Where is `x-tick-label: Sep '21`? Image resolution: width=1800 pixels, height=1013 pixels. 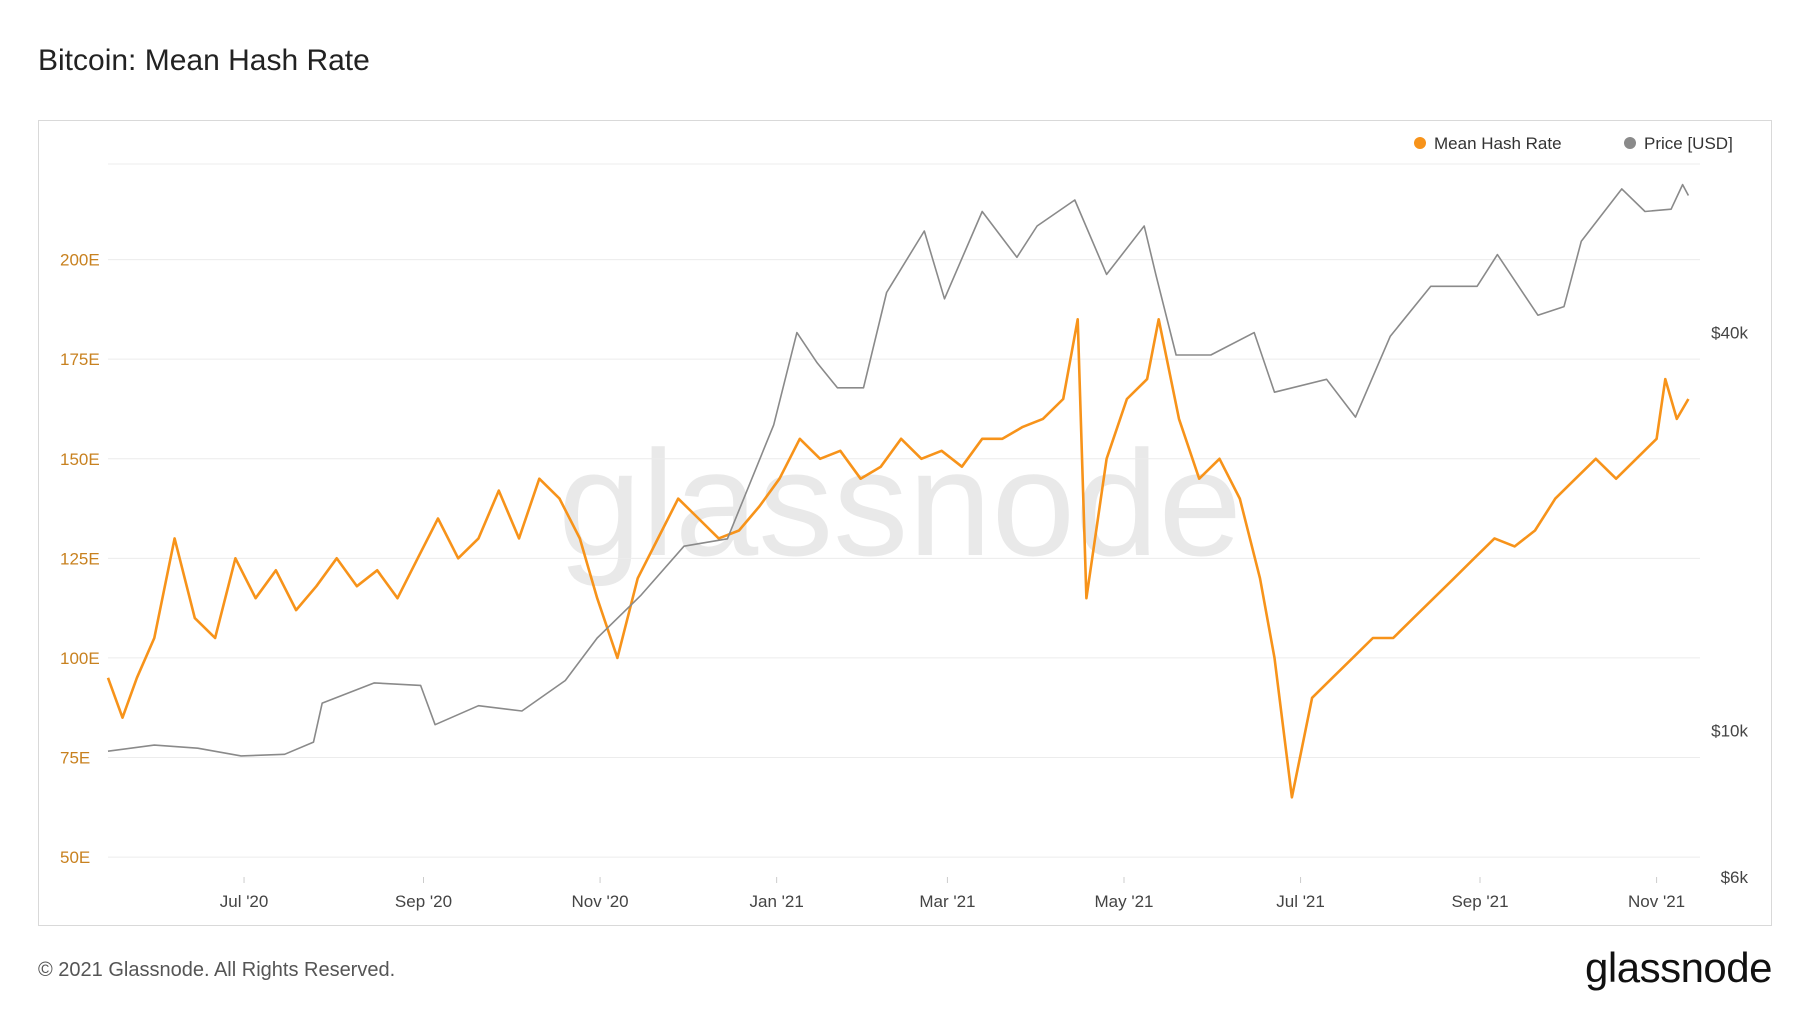
x-tick-label: Sep '21 is located at coordinates (1479, 901).